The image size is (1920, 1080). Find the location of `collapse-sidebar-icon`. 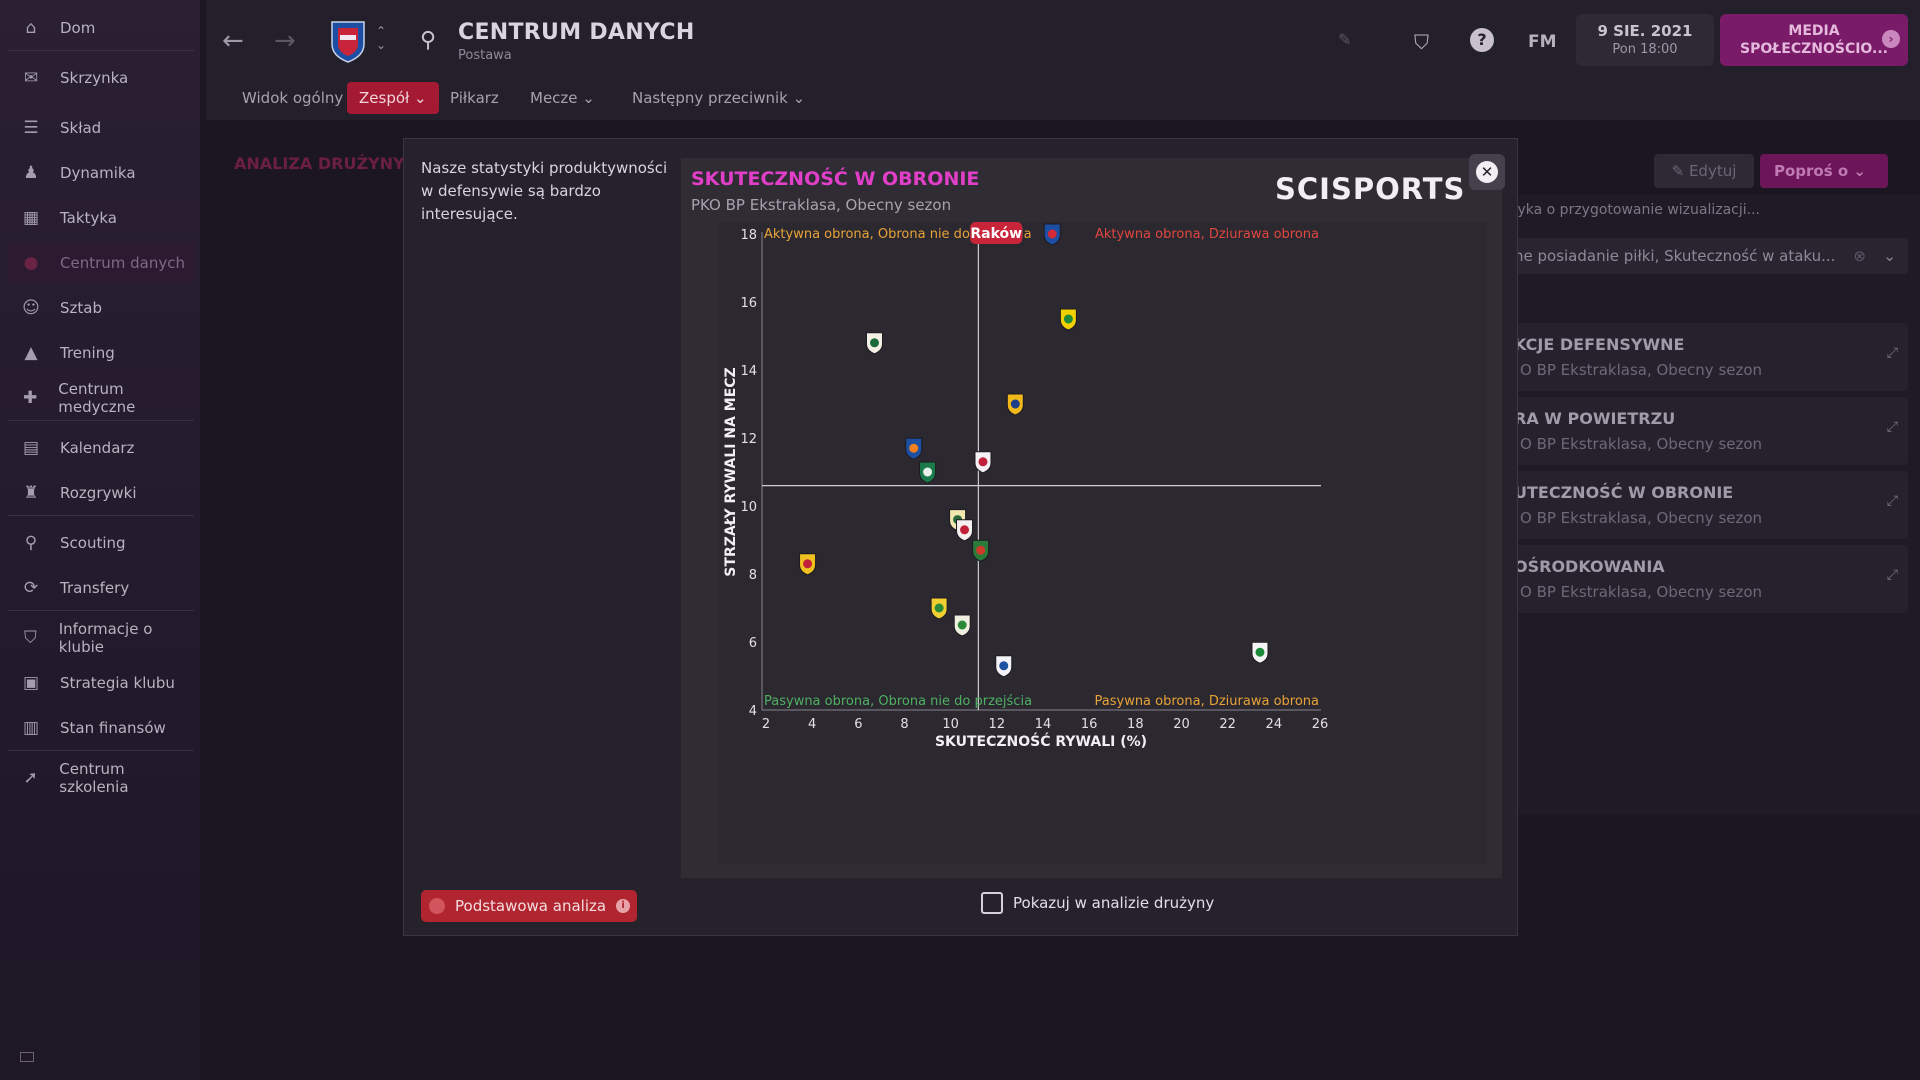

collapse-sidebar-icon is located at coordinates (27, 1057).